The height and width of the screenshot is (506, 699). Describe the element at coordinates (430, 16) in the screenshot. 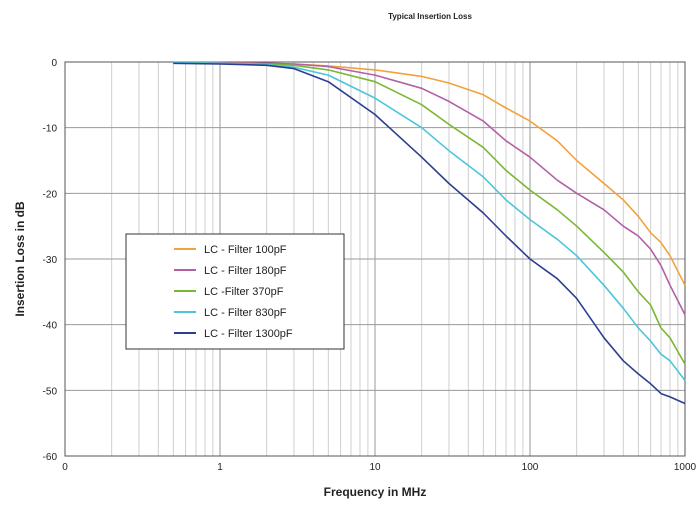

I see `chart-title: Typical Insertion Loss` at that location.